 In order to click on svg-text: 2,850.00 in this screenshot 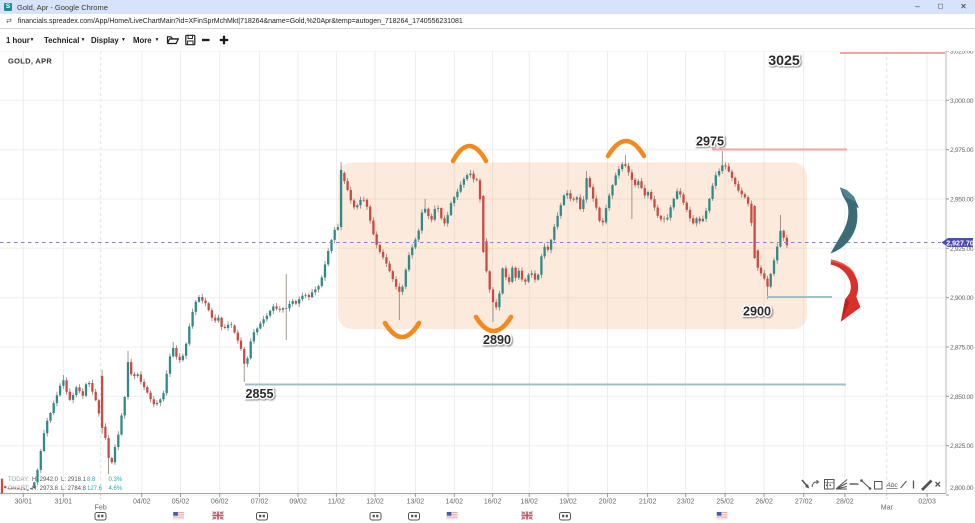, I will do `click(962, 397)`.